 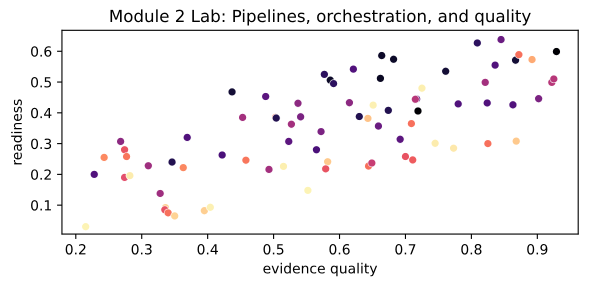 What do you see at coordinates (16, 131) in the screenshot?
I see `y-axis-title: readiness` at bounding box center [16, 131].